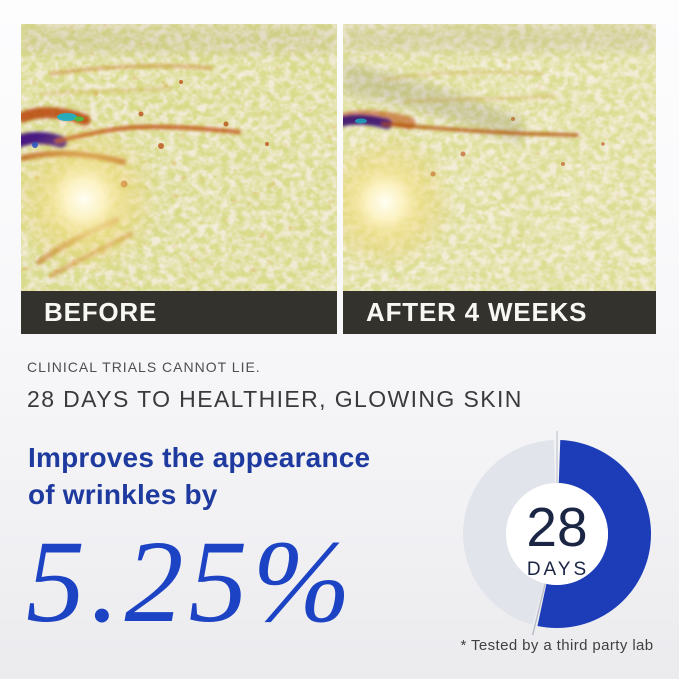 The image size is (679, 679). What do you see at coordinates (123, 494) in the screenshot?
I see `statement-line-2: of wrinkles by` at bounding box center [123, 494].